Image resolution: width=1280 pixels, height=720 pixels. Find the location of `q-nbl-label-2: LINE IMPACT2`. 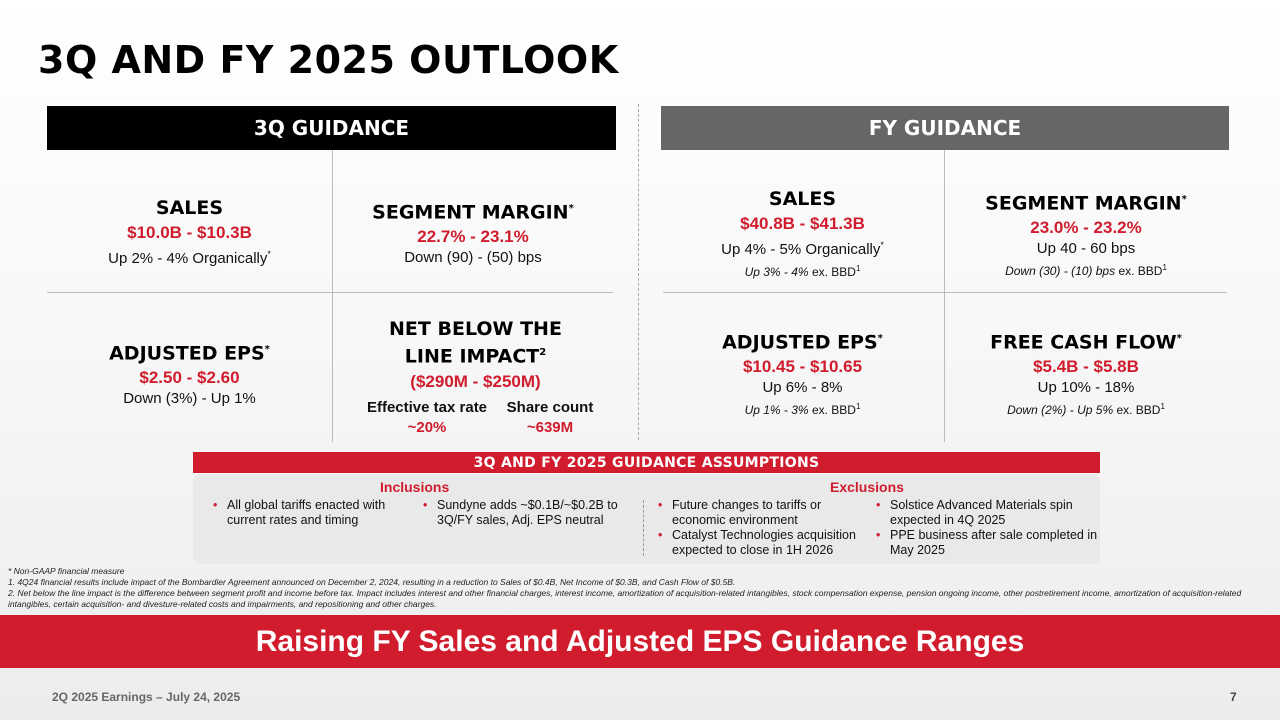

q-nbl-label-2: LINE IMPACT2 is located at coordinates (475, 356).